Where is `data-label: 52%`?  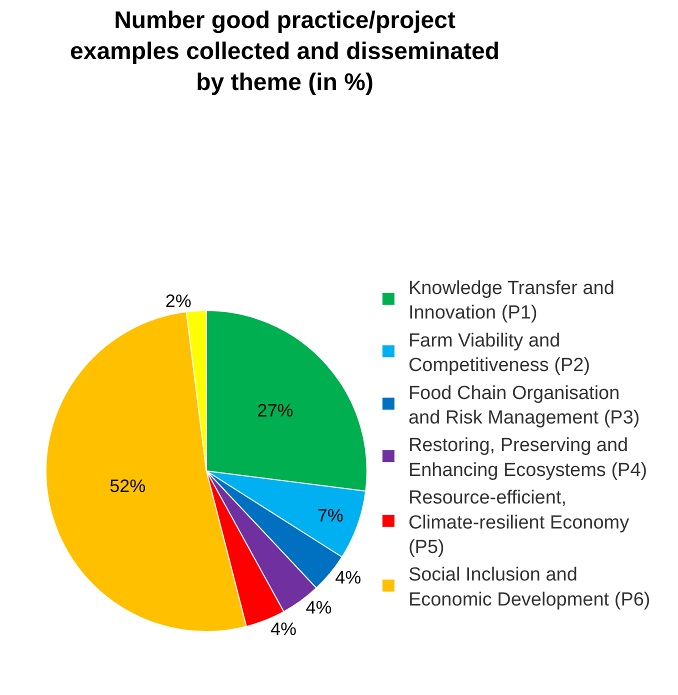
data-label: 52% is located at coordinates (128, 486).